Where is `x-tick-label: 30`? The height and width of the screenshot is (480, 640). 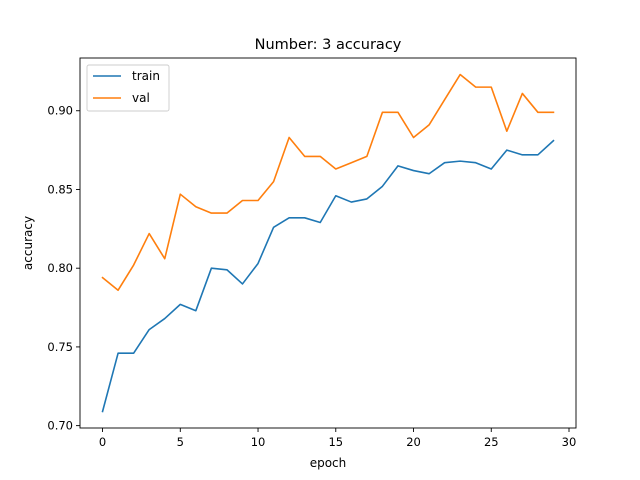 x-tick-label: 30 is located at coordinates (569, 442).